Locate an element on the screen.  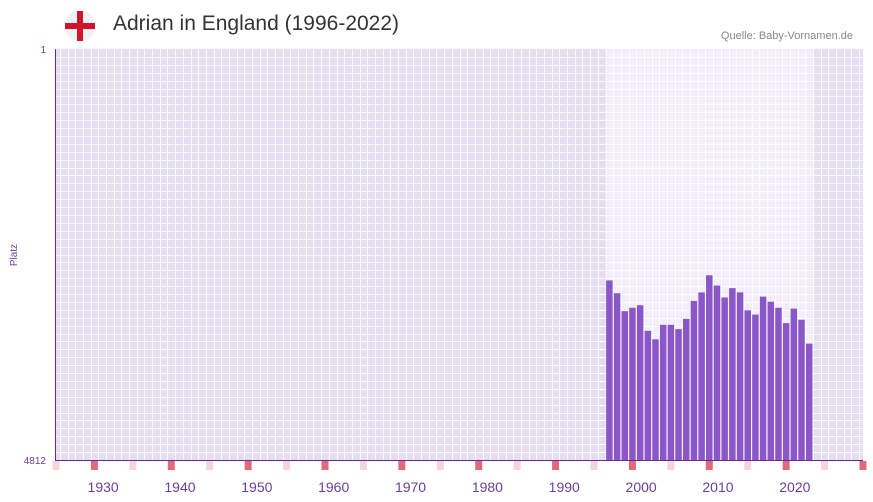
bar-2011 is located at coordinates (724, 378).